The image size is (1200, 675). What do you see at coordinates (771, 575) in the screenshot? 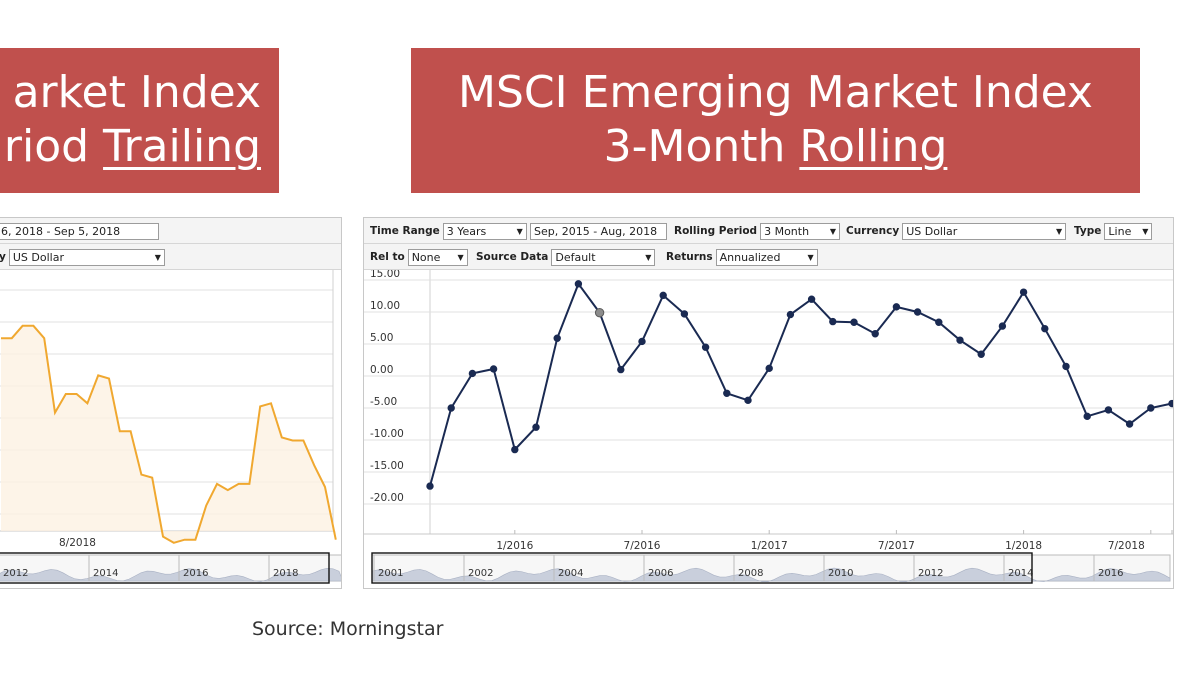
I see `navigator-sparkline` at bounding box center [771, 575].